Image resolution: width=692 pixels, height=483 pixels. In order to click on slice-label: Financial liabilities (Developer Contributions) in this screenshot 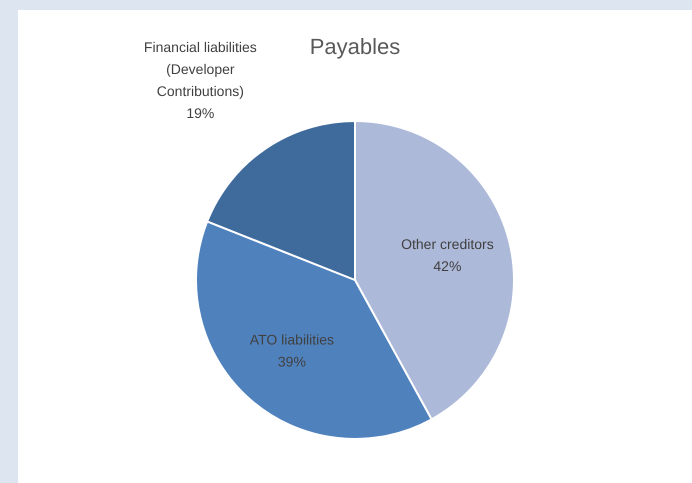, I will do `click(200, 69)`.